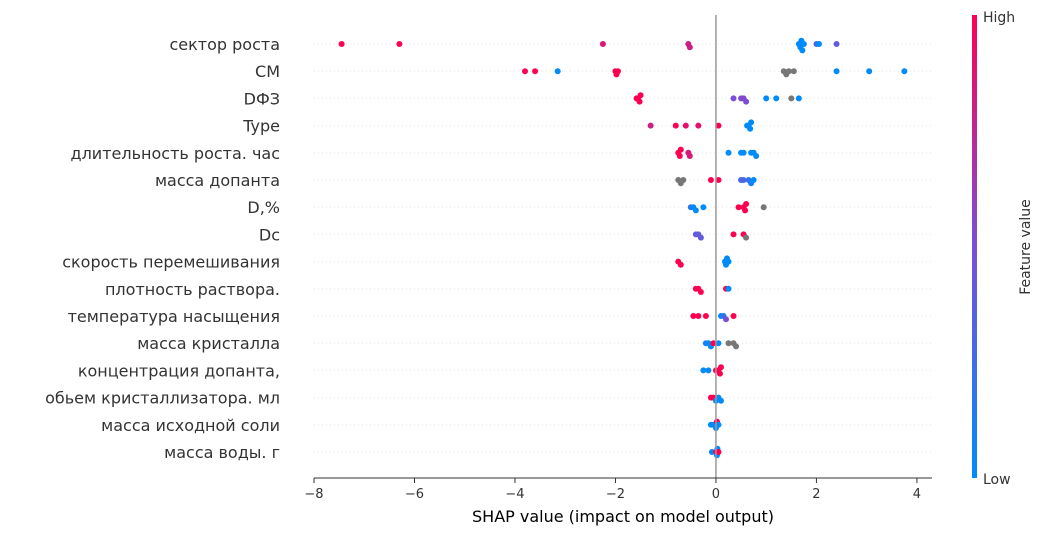 Image resolution: width=1045 pixels, height=536 pixels. What do you see at coordinates (217, 180) in the screenshot?
I see `feature-label: масса допанта` at bounding box center [217, 180].